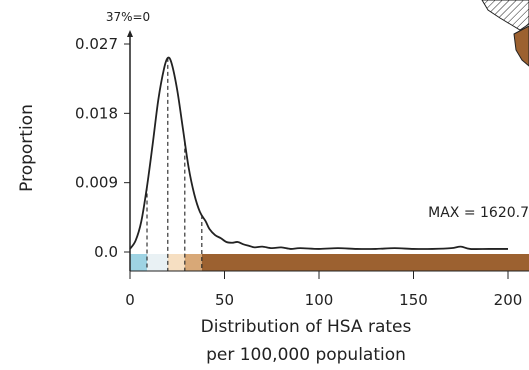 This screenshot has width=529, height=370. Describe the element at coordinates (505, 33) in the screenshot. I see `map-inset-fragment` at that location.